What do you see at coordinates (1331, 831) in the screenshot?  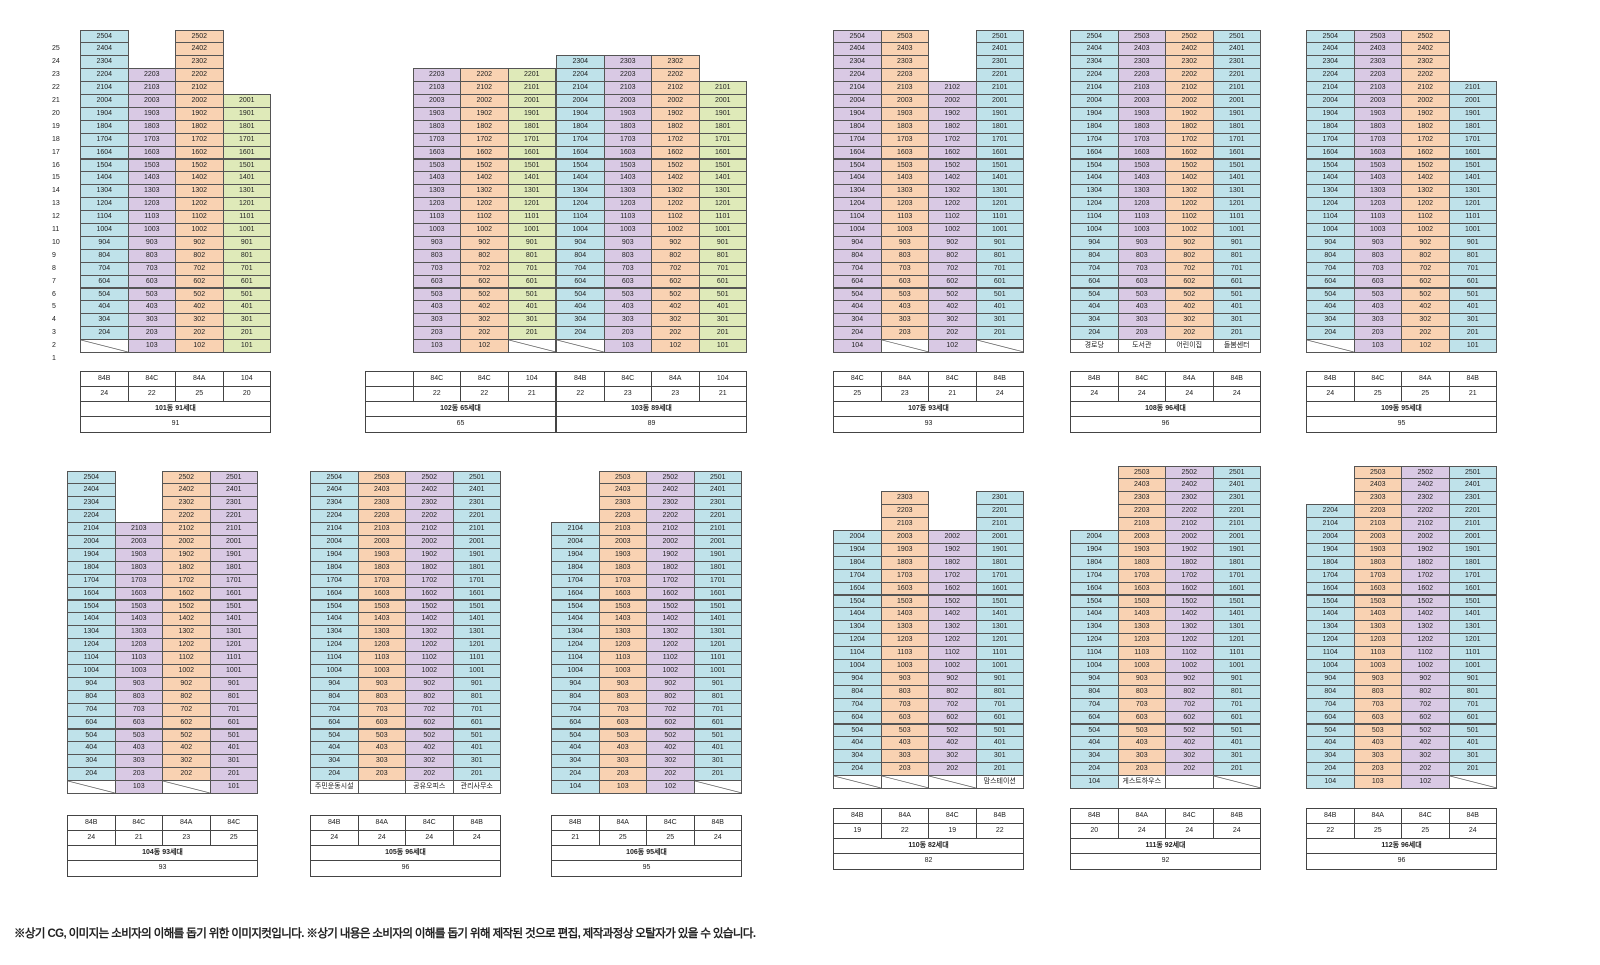 I see `unit-count: 22` at bounding box center [1331, 831].